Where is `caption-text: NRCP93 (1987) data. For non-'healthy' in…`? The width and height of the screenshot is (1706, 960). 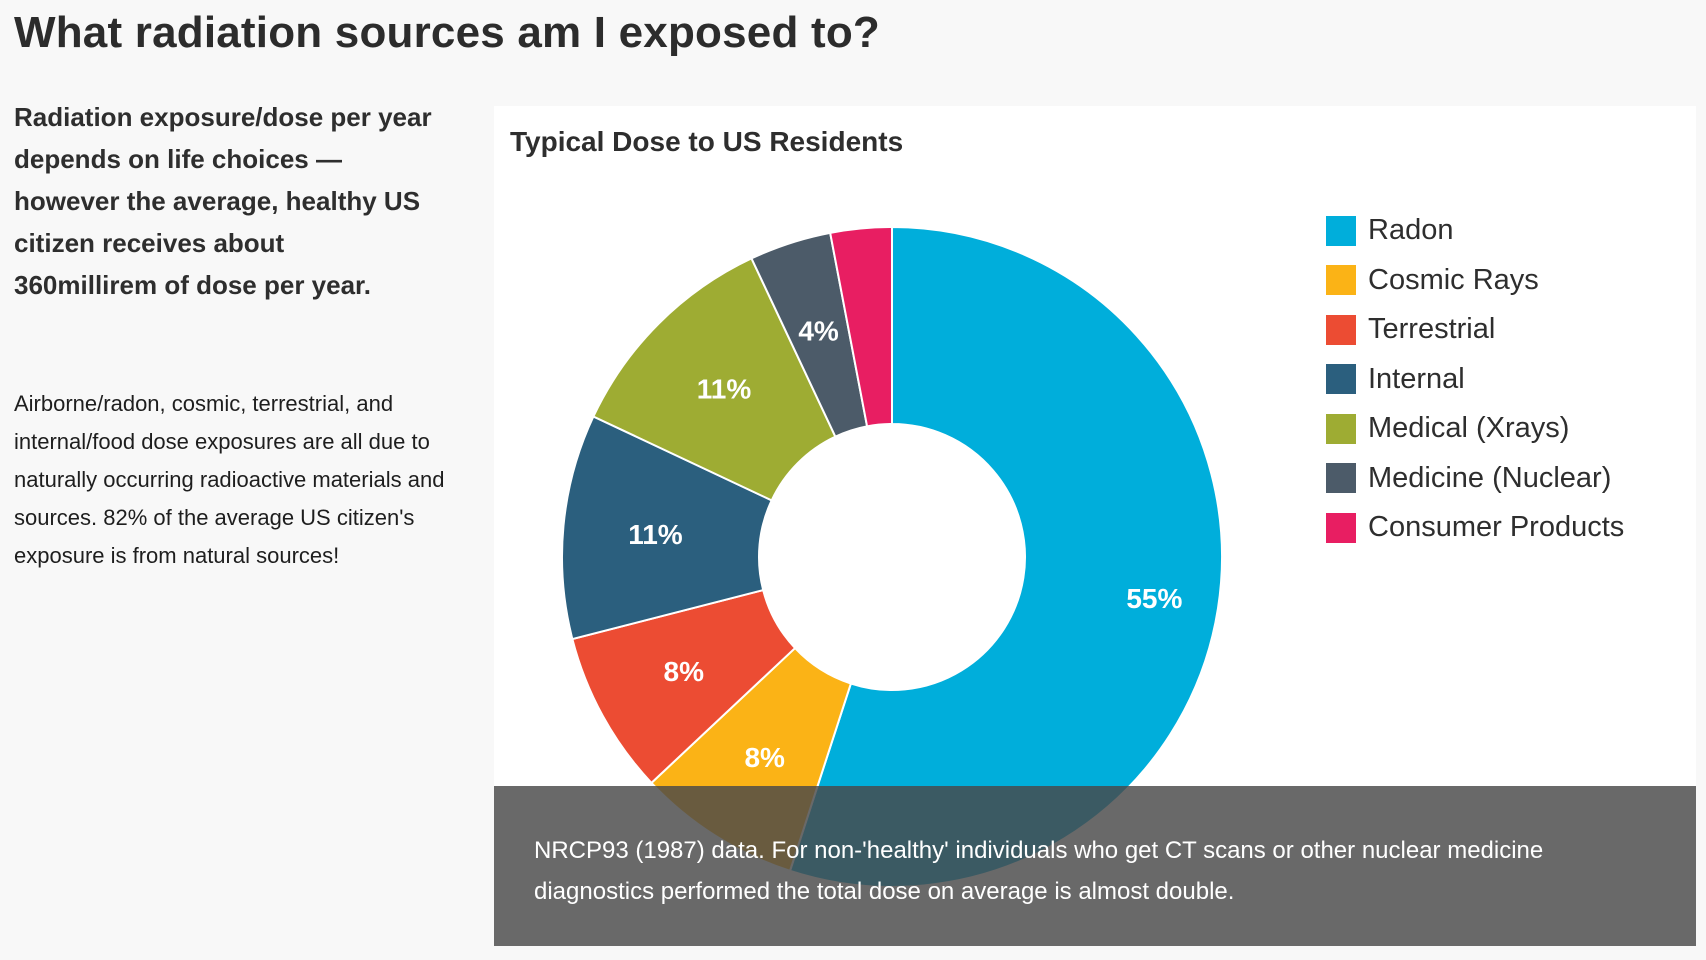
caption-text: NRCP93 (1987) data. For non-'healthy' in… is located at coordinates (1039, 871).